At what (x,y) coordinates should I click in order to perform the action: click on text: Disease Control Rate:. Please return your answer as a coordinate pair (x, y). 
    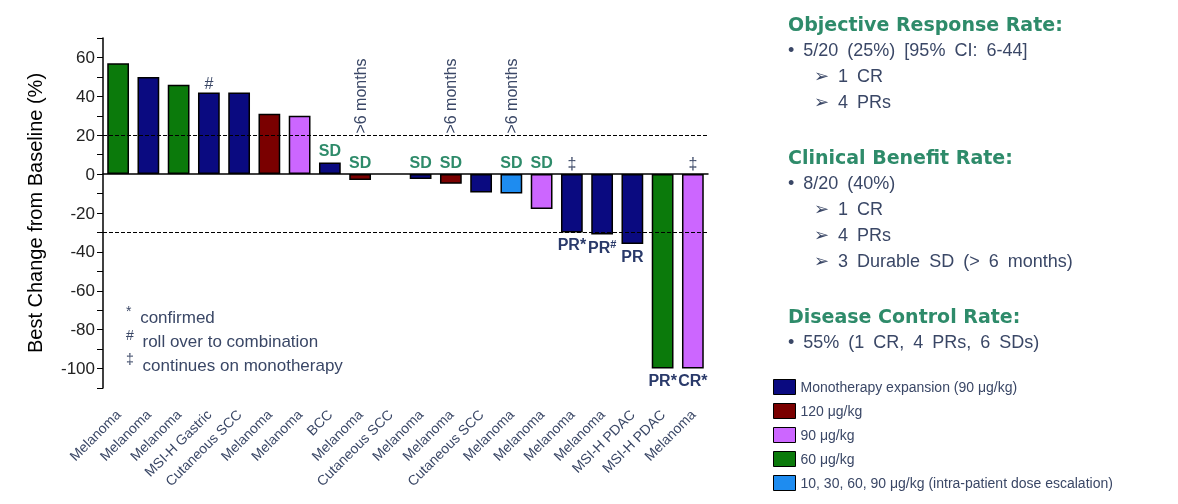
    Looking at the image, I should click on (905, 316).